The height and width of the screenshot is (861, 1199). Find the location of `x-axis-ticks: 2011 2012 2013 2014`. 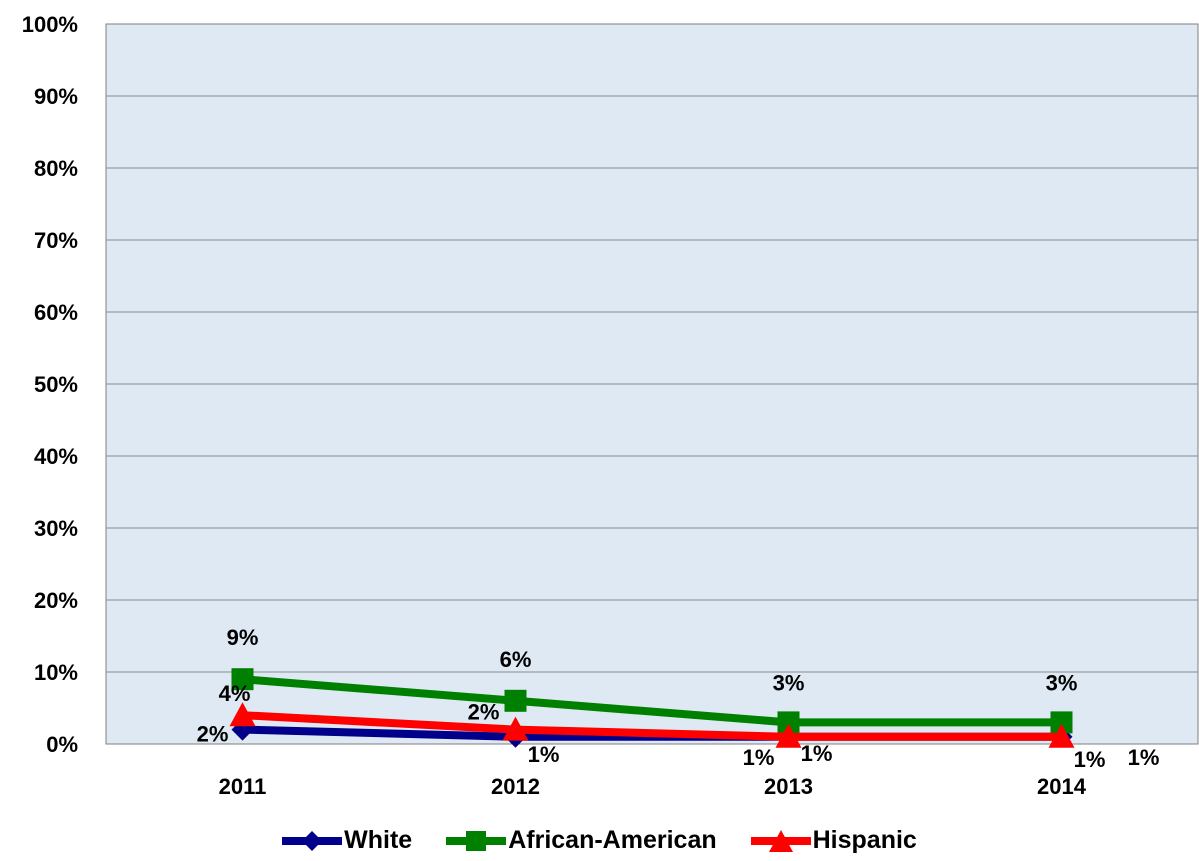

x-axis-ticks: 2011 2012 2013 2014 is located at coordinates (653, 786).